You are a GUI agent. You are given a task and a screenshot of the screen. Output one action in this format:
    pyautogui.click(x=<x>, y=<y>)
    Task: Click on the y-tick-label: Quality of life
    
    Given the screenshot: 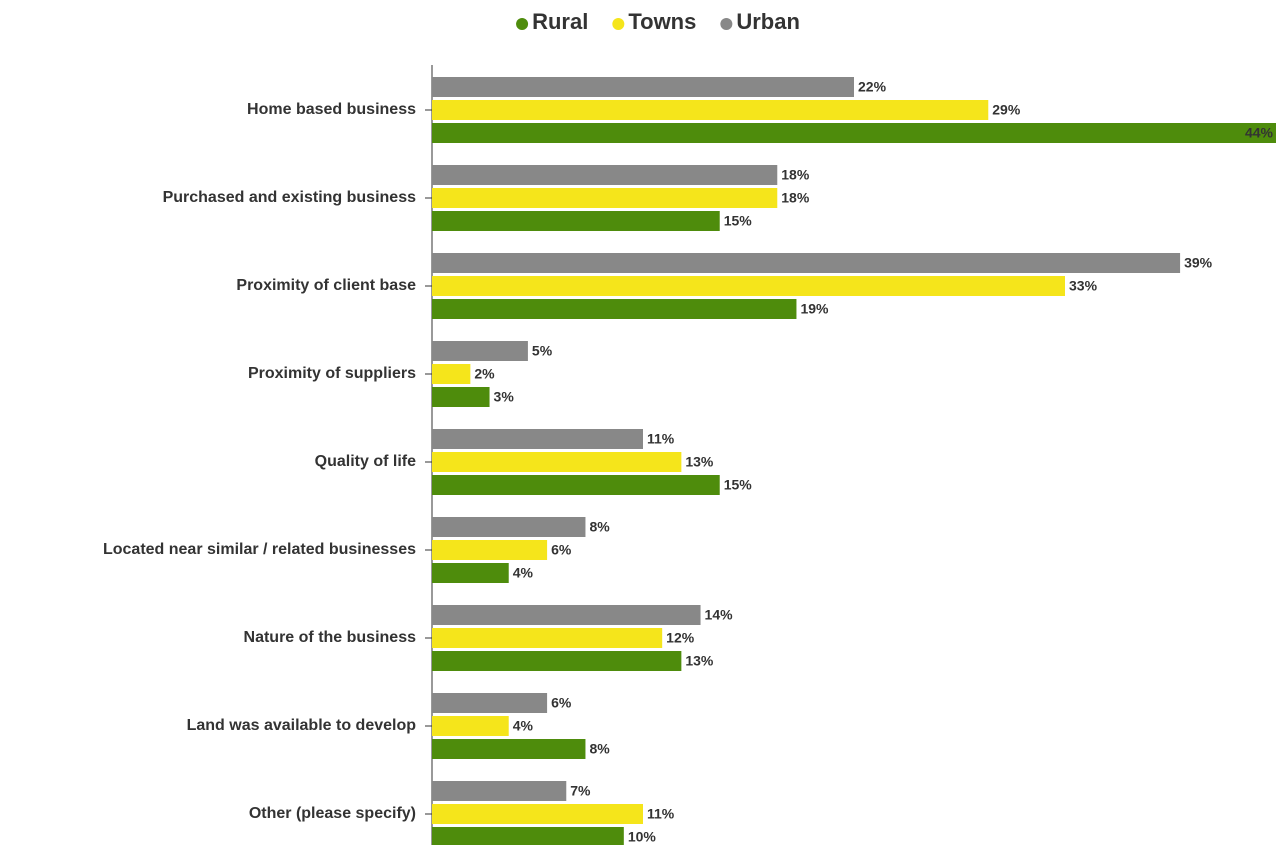 What is the action you would take?
    pyautogui.click(x=365, y=461)
    